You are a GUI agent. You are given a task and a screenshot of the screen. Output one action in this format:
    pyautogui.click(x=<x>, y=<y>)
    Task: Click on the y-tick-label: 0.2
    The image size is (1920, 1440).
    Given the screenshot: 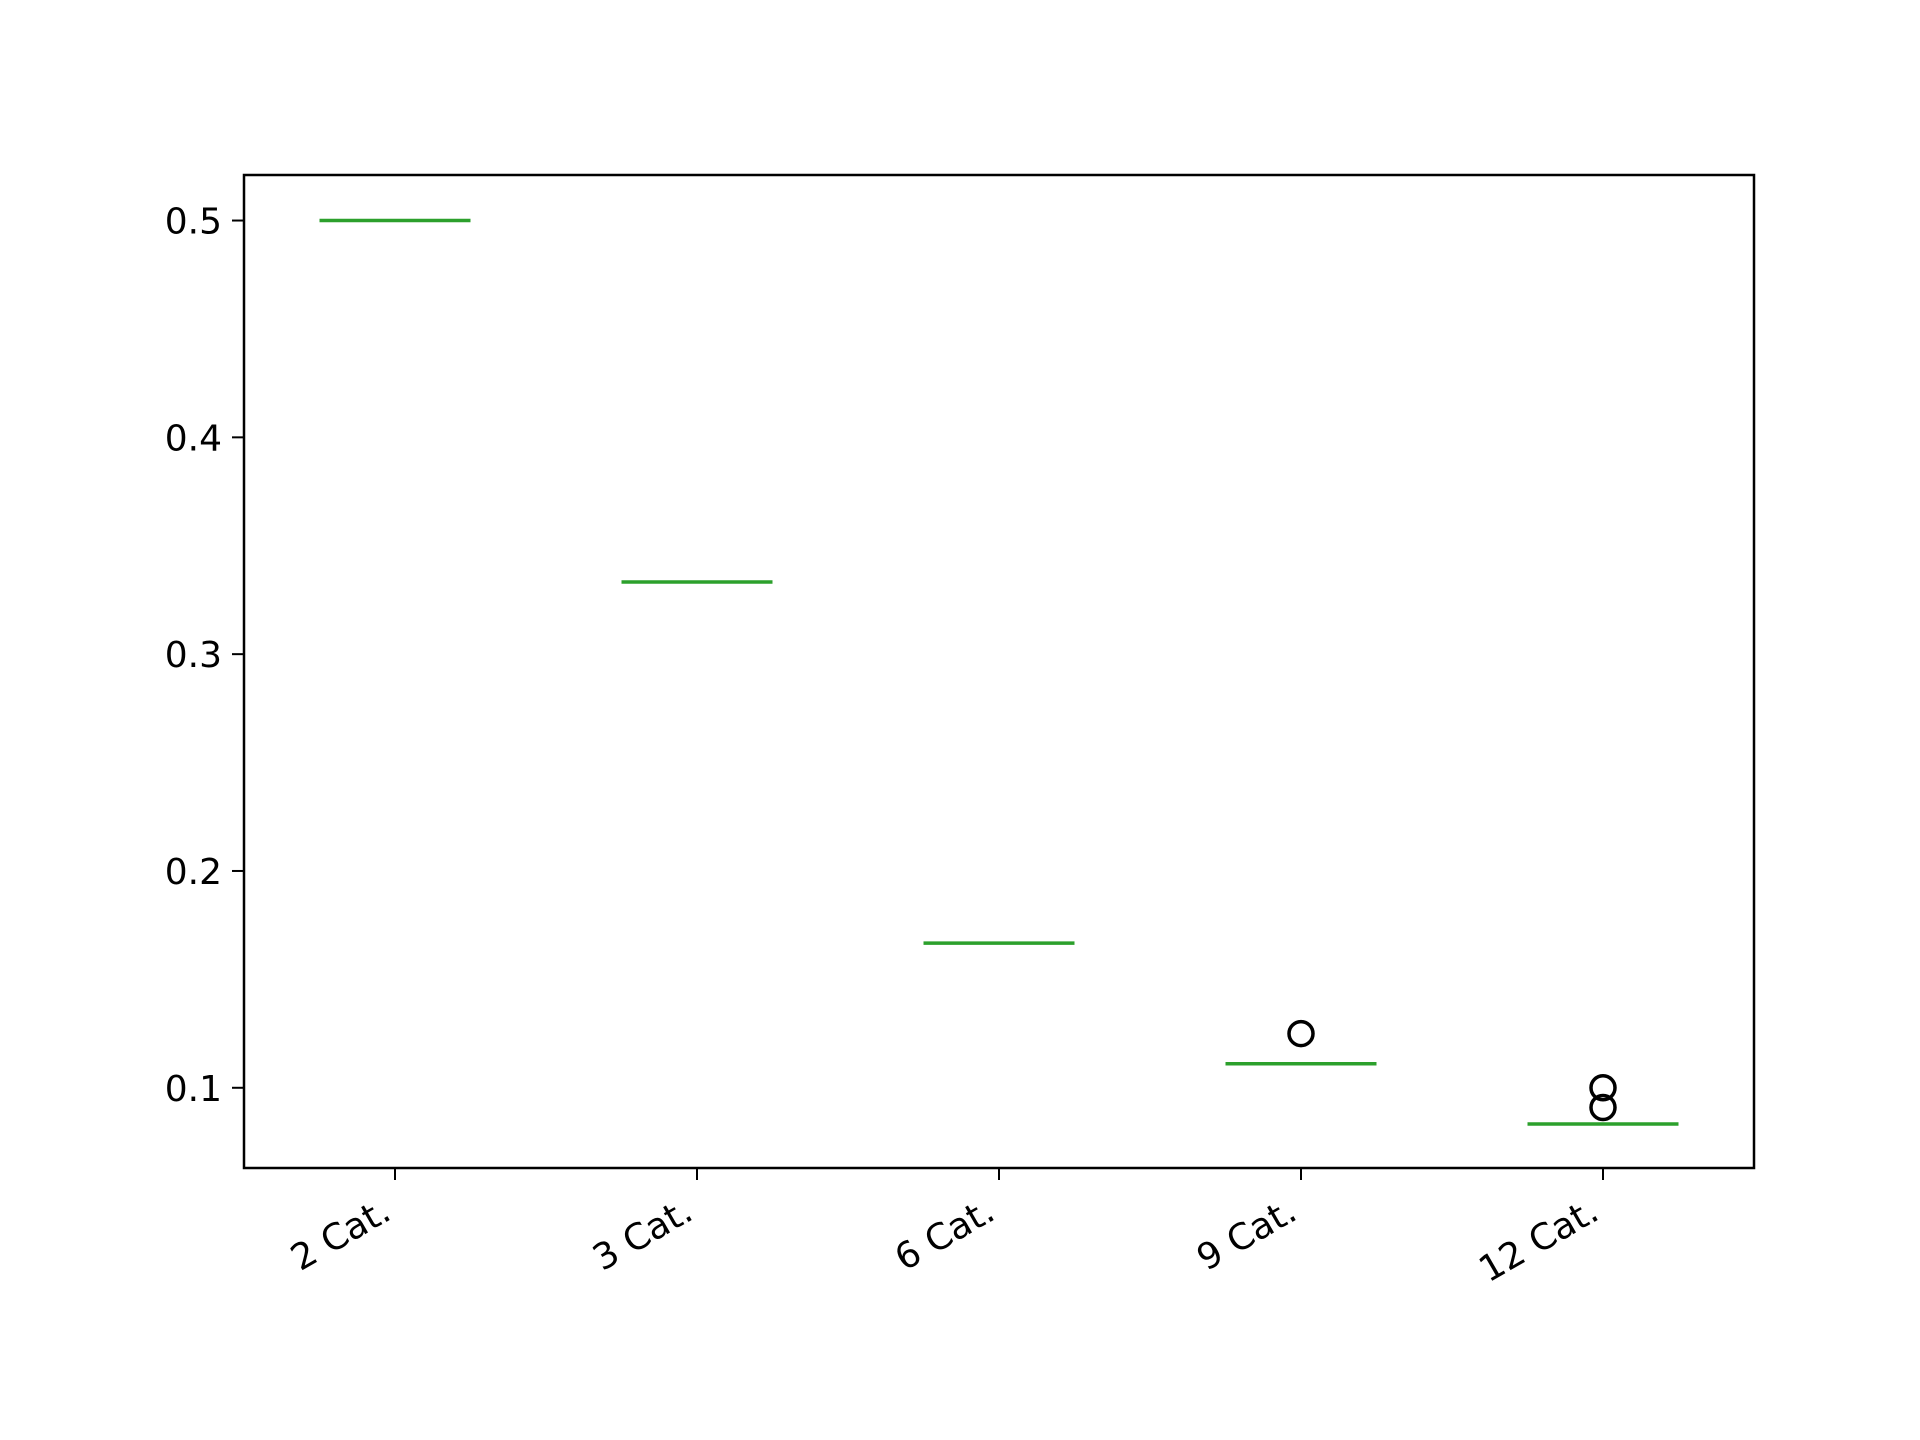 What is the action you would take?
    pyautogui.click(x=193, y=872)
    